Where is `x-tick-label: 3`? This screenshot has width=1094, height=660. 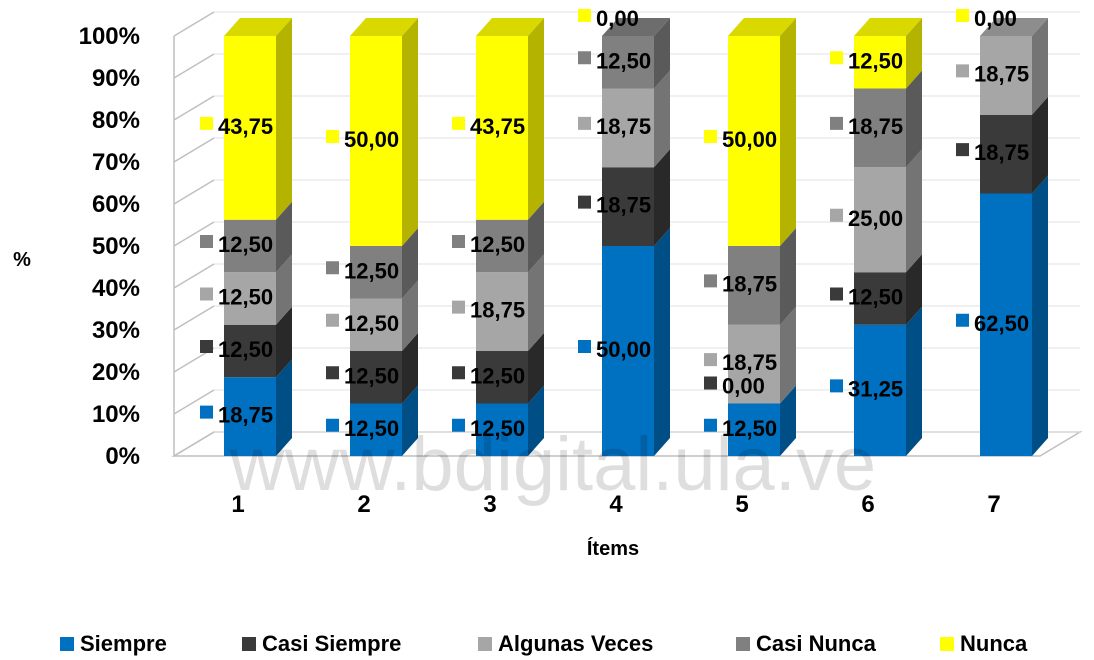 x-tick-label: 3 is located at coordinates (489, 504).